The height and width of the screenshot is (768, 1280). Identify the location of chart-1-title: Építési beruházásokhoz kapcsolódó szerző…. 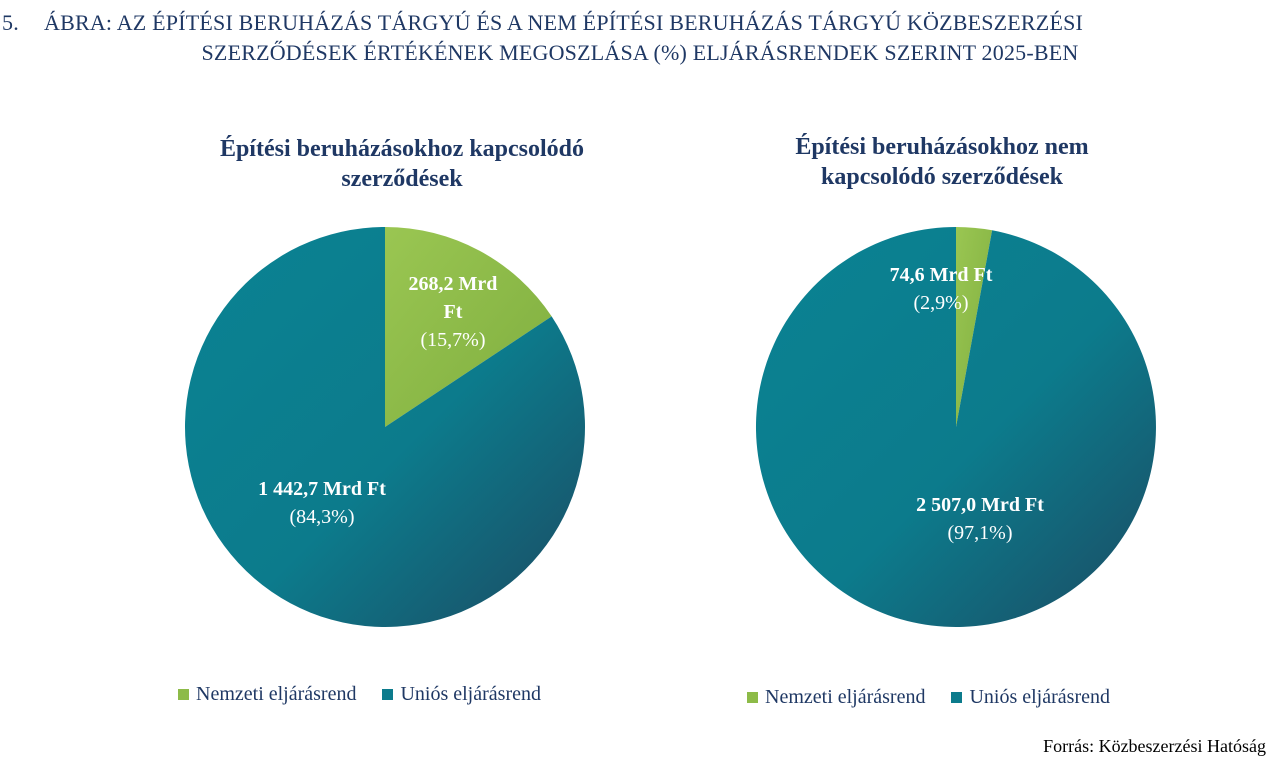
(402, 164).